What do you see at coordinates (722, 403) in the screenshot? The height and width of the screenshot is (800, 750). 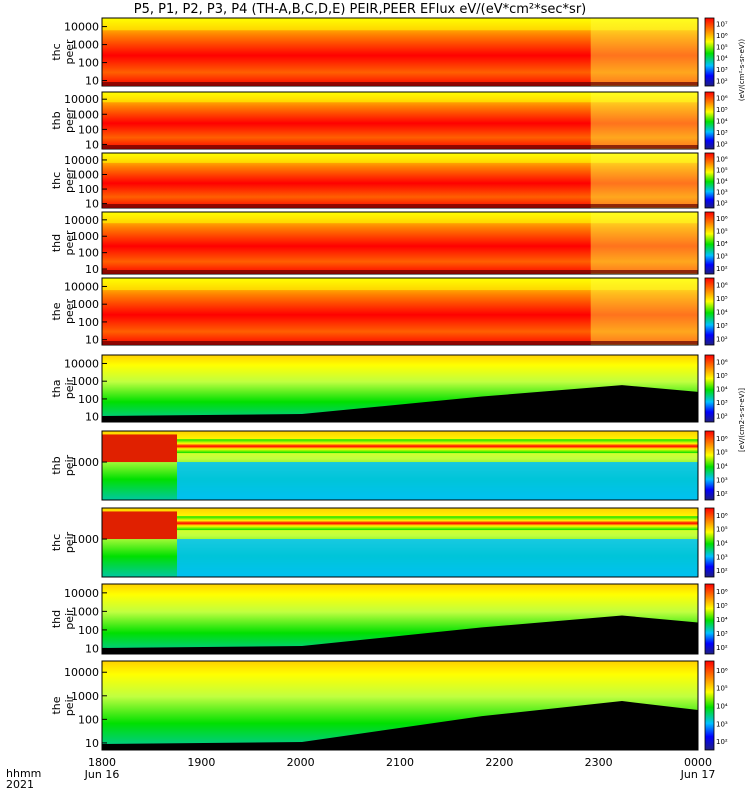 I see `panel-6-colorbar-tick-2: 10³` at bounding box center [722, 403].